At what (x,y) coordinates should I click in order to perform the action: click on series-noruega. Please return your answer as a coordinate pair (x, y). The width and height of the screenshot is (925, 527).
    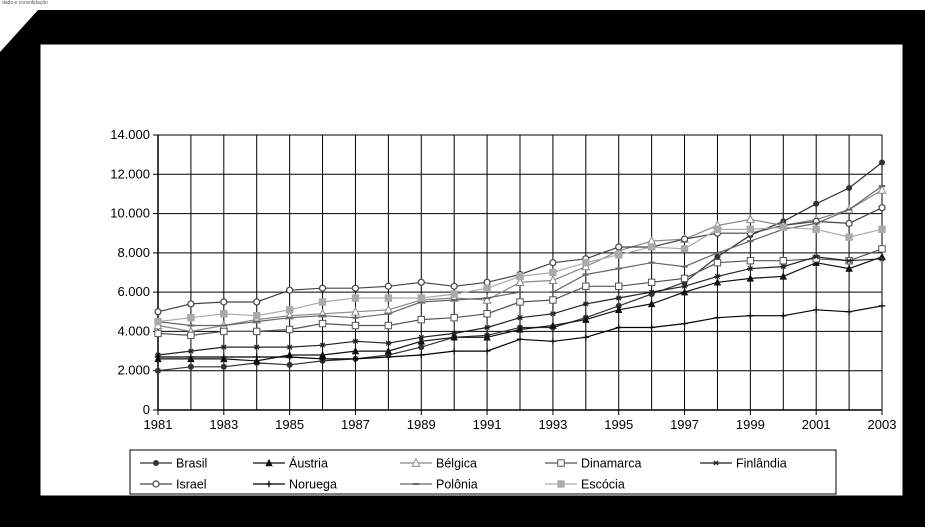
    Looking at the image, I should click on (520, 332).